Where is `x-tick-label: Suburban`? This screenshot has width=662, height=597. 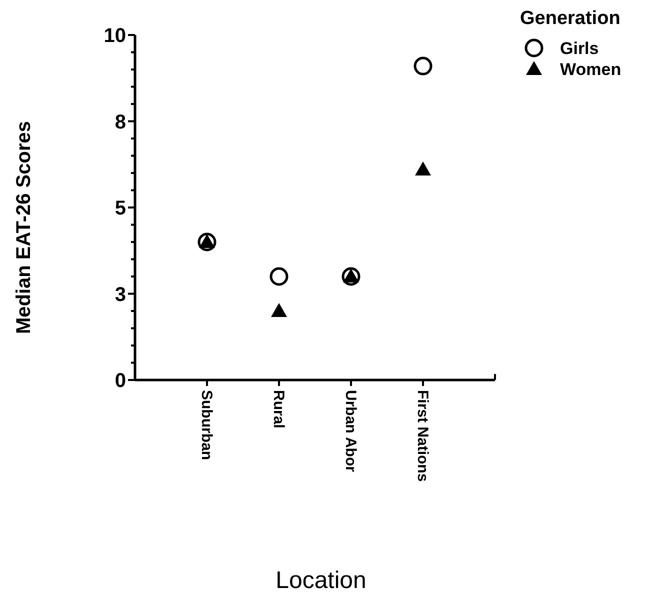 x-tick-label: Suburban is located at coordinates (206, 425).